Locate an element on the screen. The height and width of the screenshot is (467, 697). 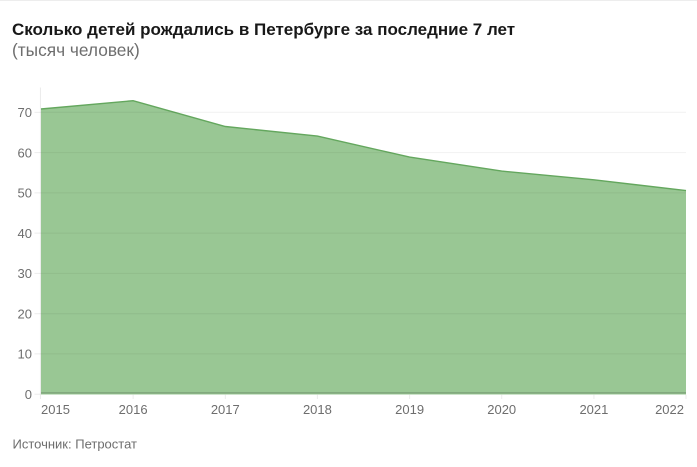
svg-text: 60 is located at coordinates (25, 152).